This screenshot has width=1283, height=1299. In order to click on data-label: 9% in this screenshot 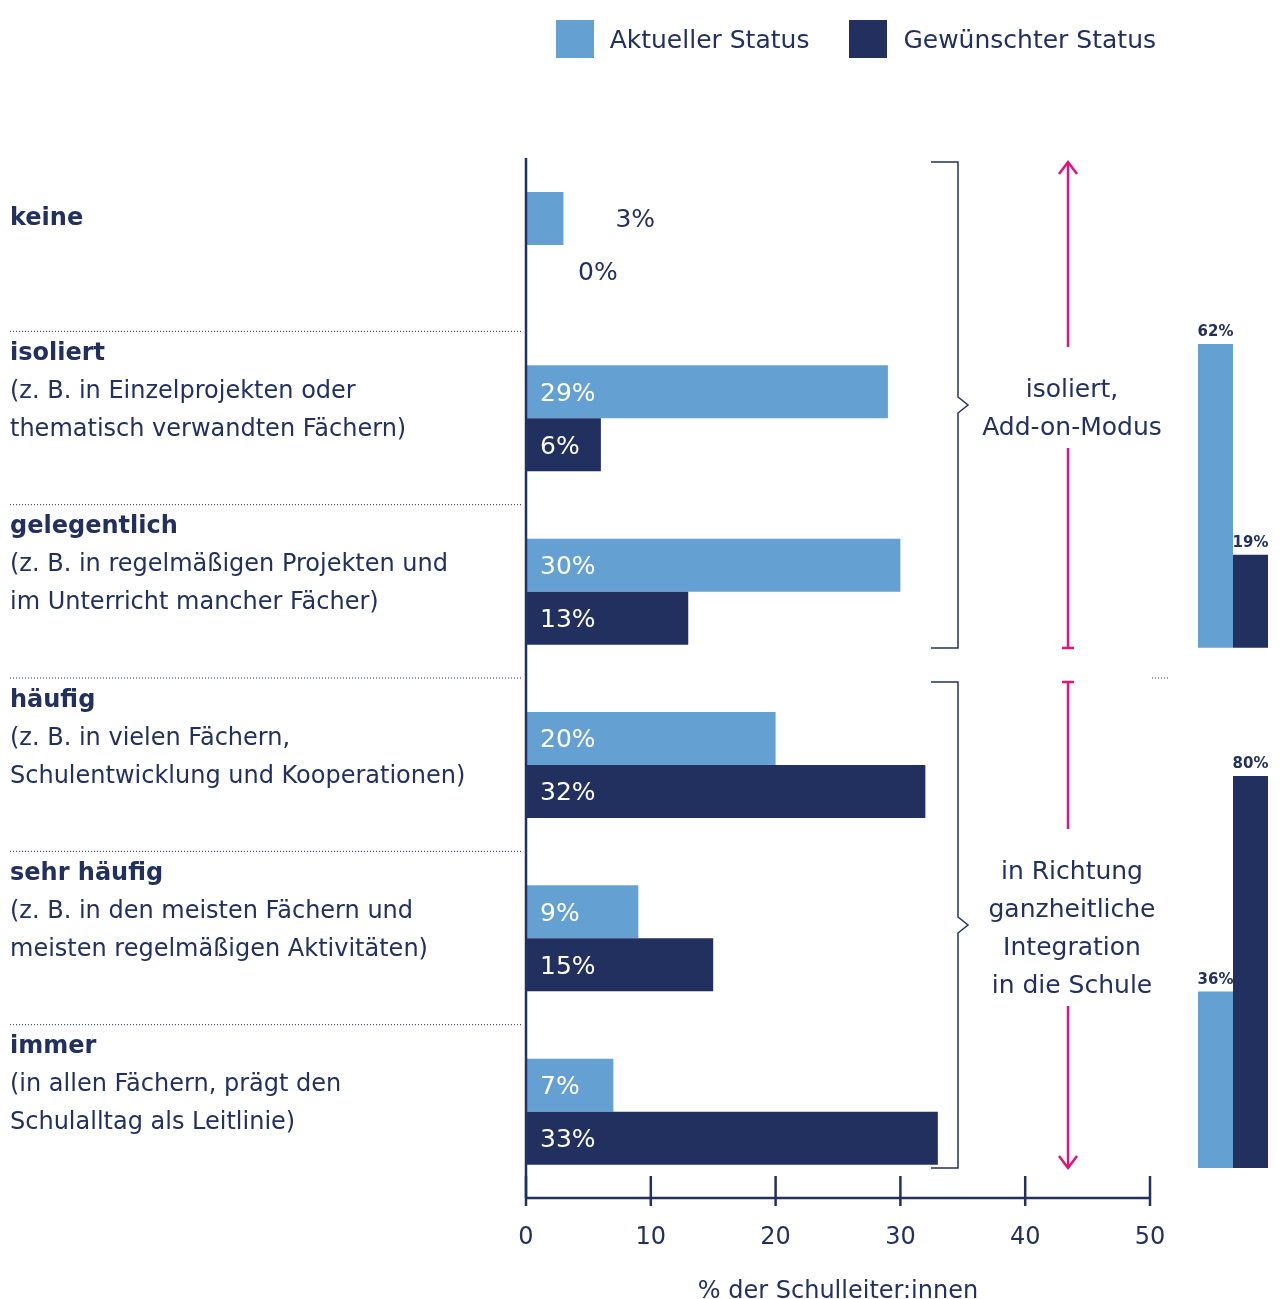, I will do `click(560, 912)`.